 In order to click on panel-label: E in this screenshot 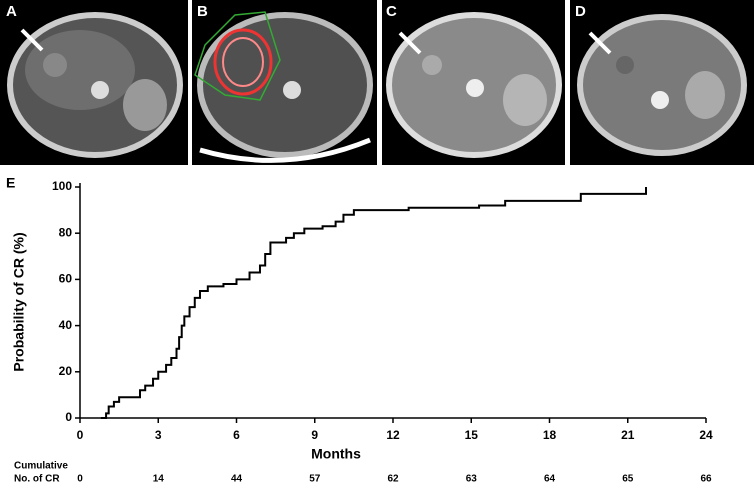, I will do `click(10, 183)`.